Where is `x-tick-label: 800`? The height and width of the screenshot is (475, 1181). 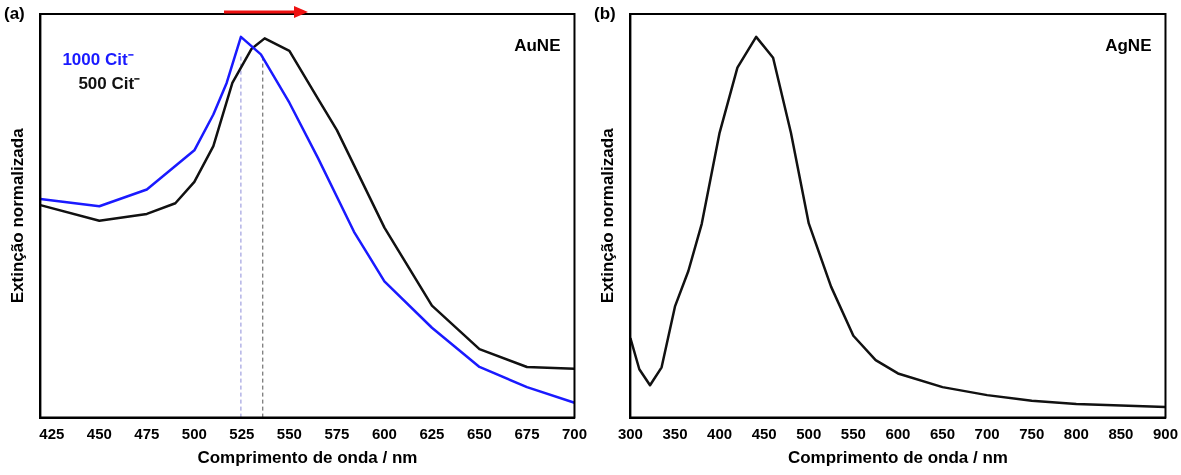
x-tick-label: 800 is located at coordinates (1076, 433).